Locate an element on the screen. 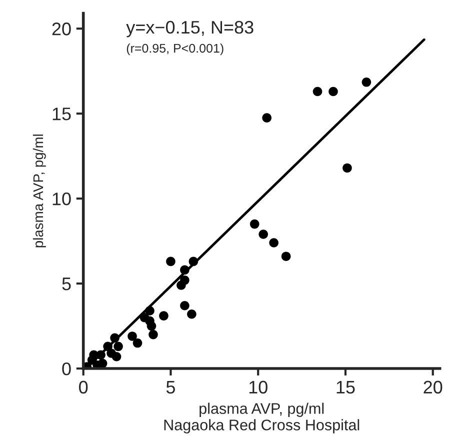 This screenshot has width=463, height=444. x-tick-label: 20 is located at coordinates (433, 387).